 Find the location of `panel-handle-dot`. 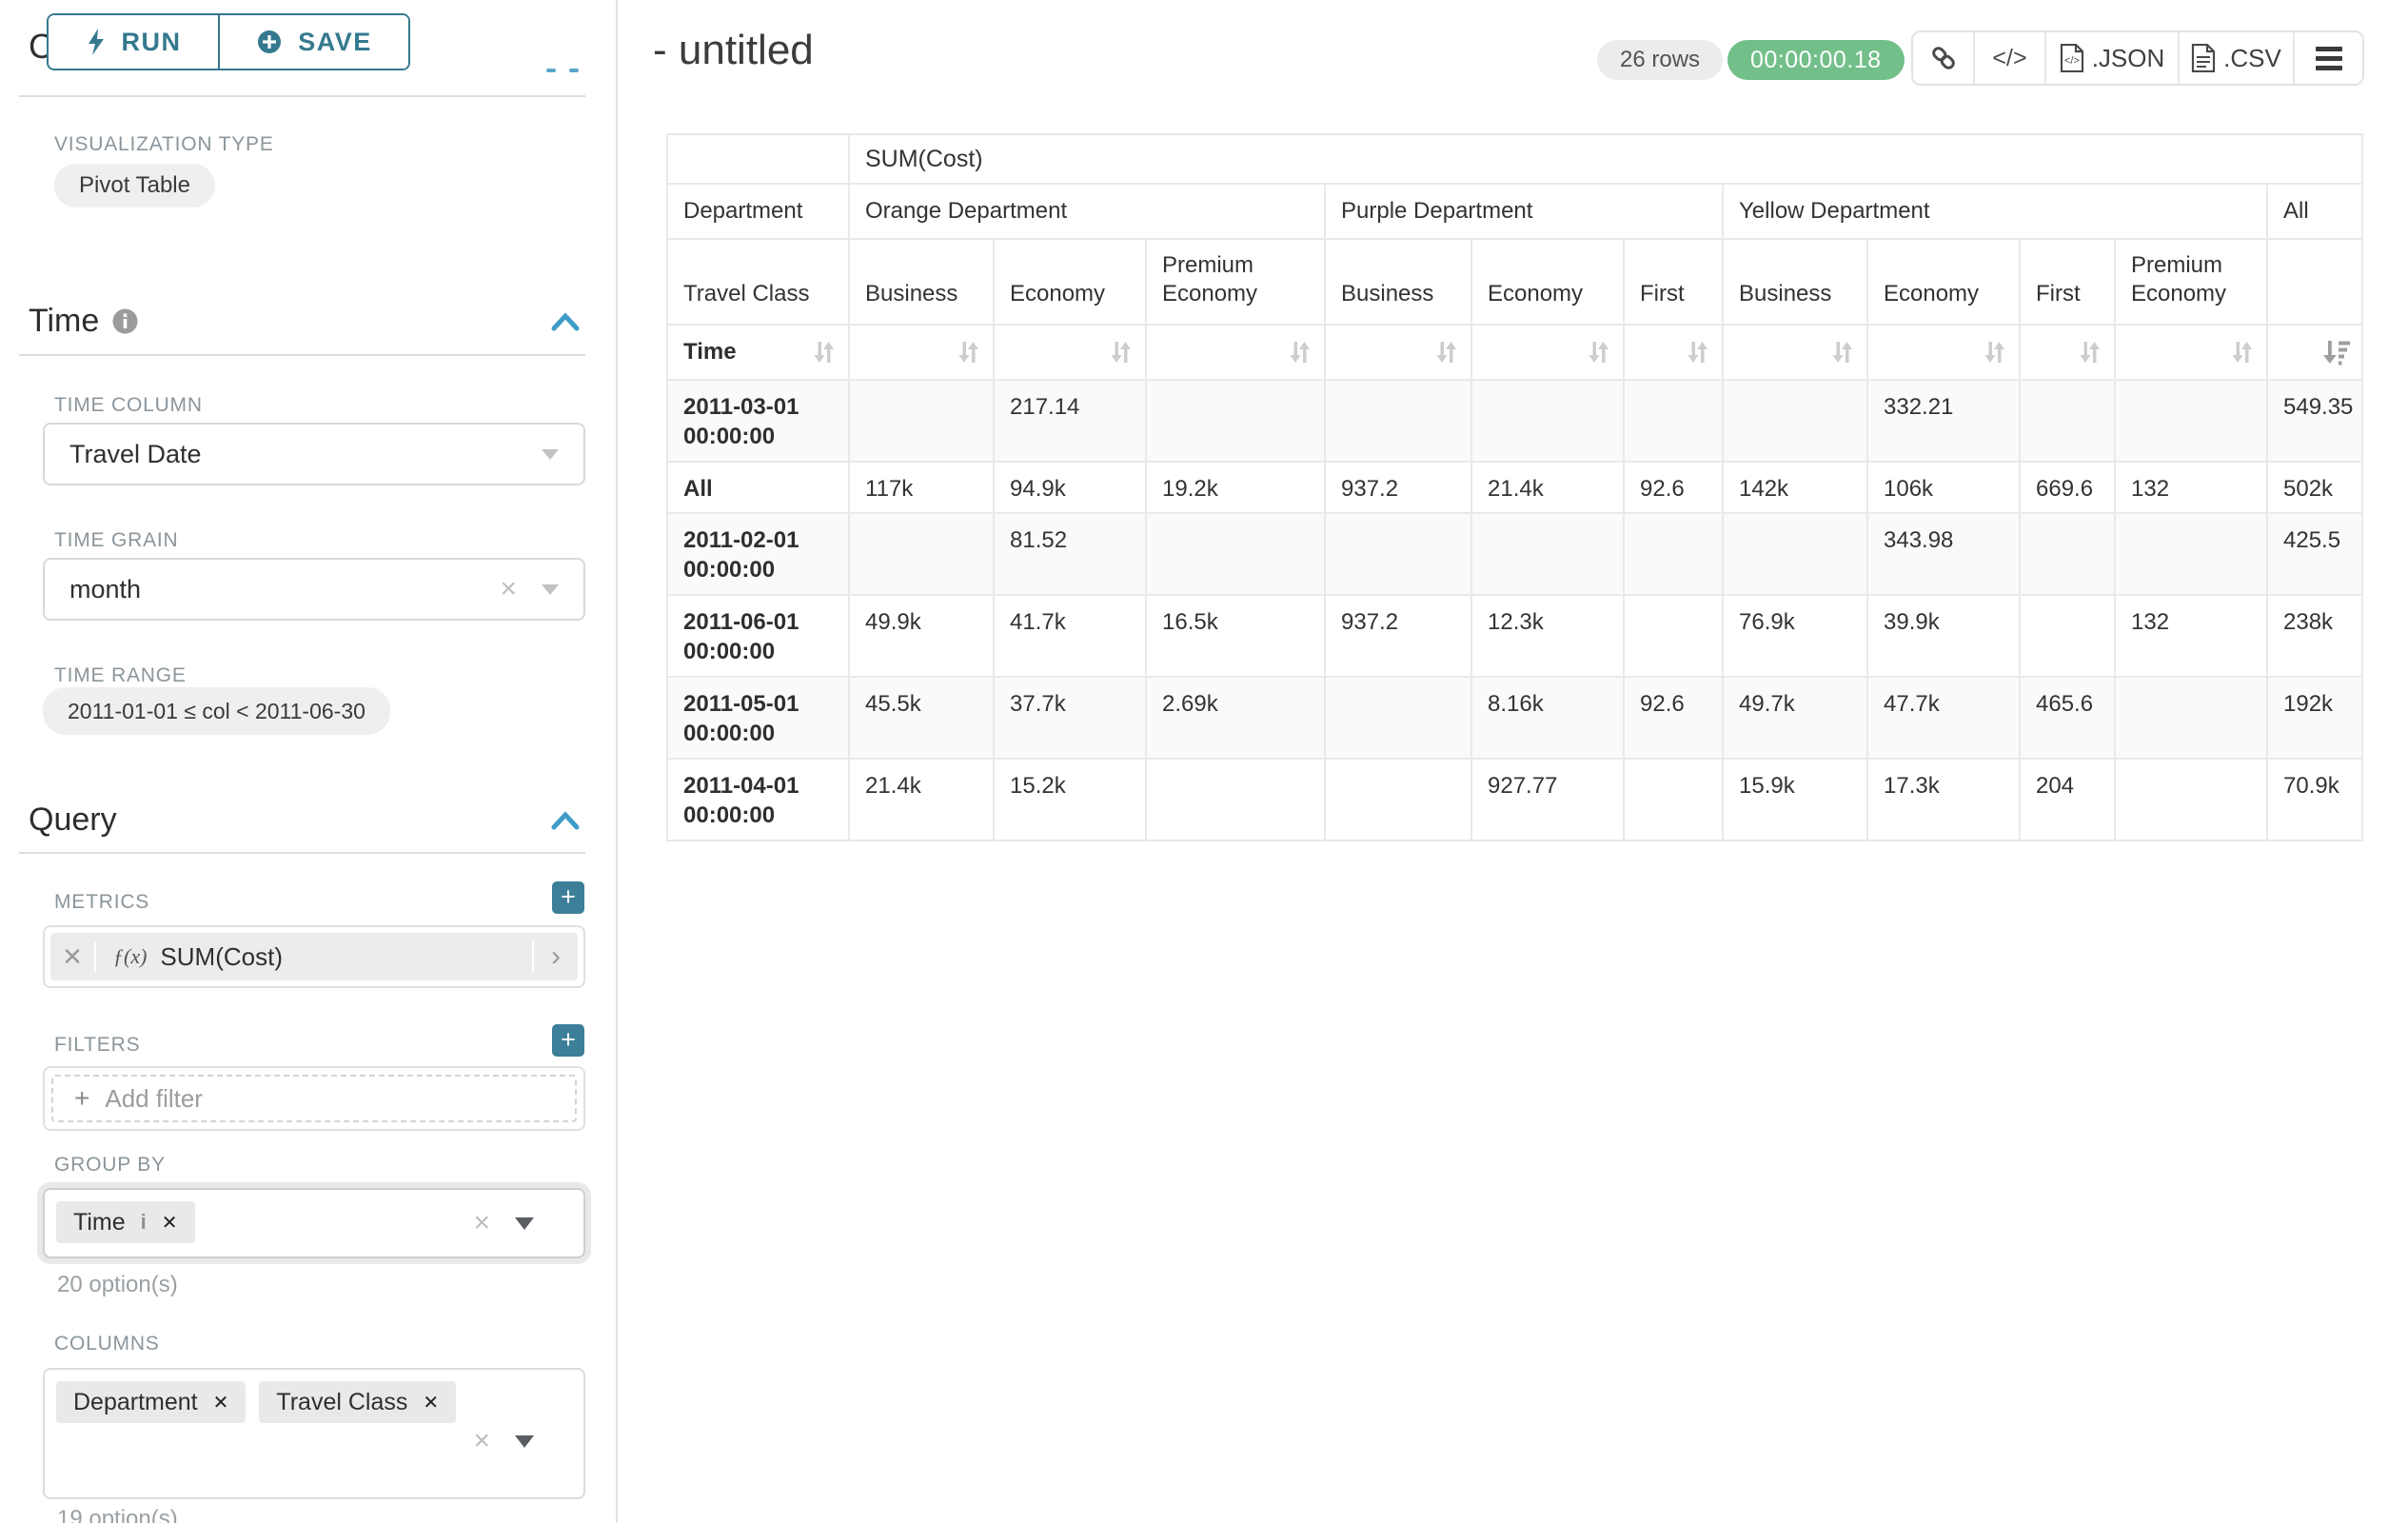

panel-handle-dot is located at coordinates (574, 70).